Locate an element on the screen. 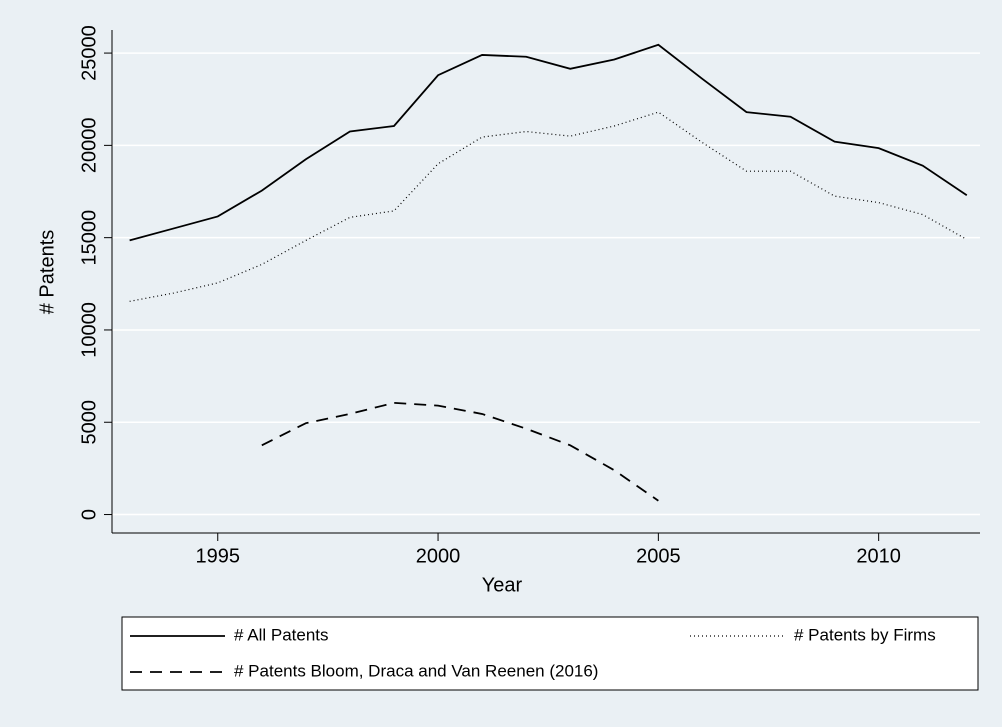  y-tick-label: 25000 is located at coordinates (89, 53).